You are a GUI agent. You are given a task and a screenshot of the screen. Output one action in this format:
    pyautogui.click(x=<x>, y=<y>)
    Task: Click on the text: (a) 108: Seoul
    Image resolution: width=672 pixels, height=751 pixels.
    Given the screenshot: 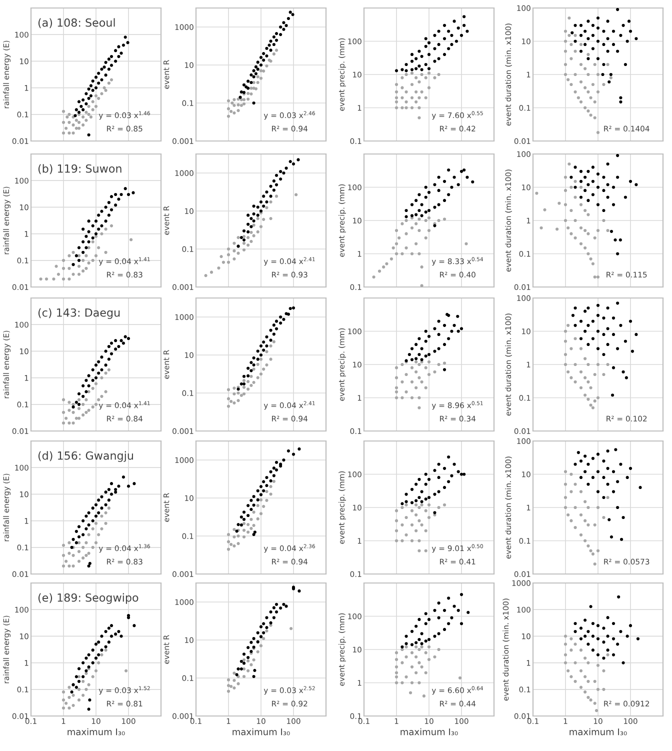 What is the action you would take?
    pyautogui.click(x=76, y=23)
    